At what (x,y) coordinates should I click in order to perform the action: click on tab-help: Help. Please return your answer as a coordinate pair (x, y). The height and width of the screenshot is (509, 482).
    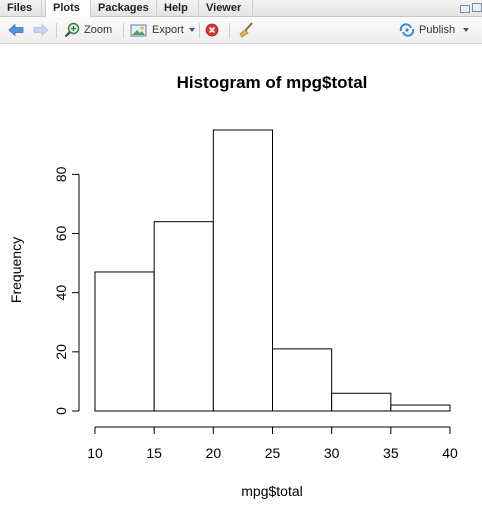
    Looking at the image, I should click on (178, 8).